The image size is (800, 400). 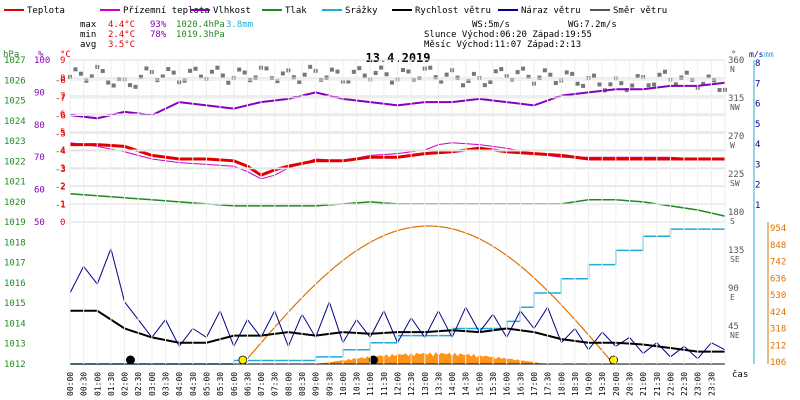 What do you see at coordinates (736, 213) in the screenshot?
I see `tick-label-direction: 180` at bounding box center [736, 213].